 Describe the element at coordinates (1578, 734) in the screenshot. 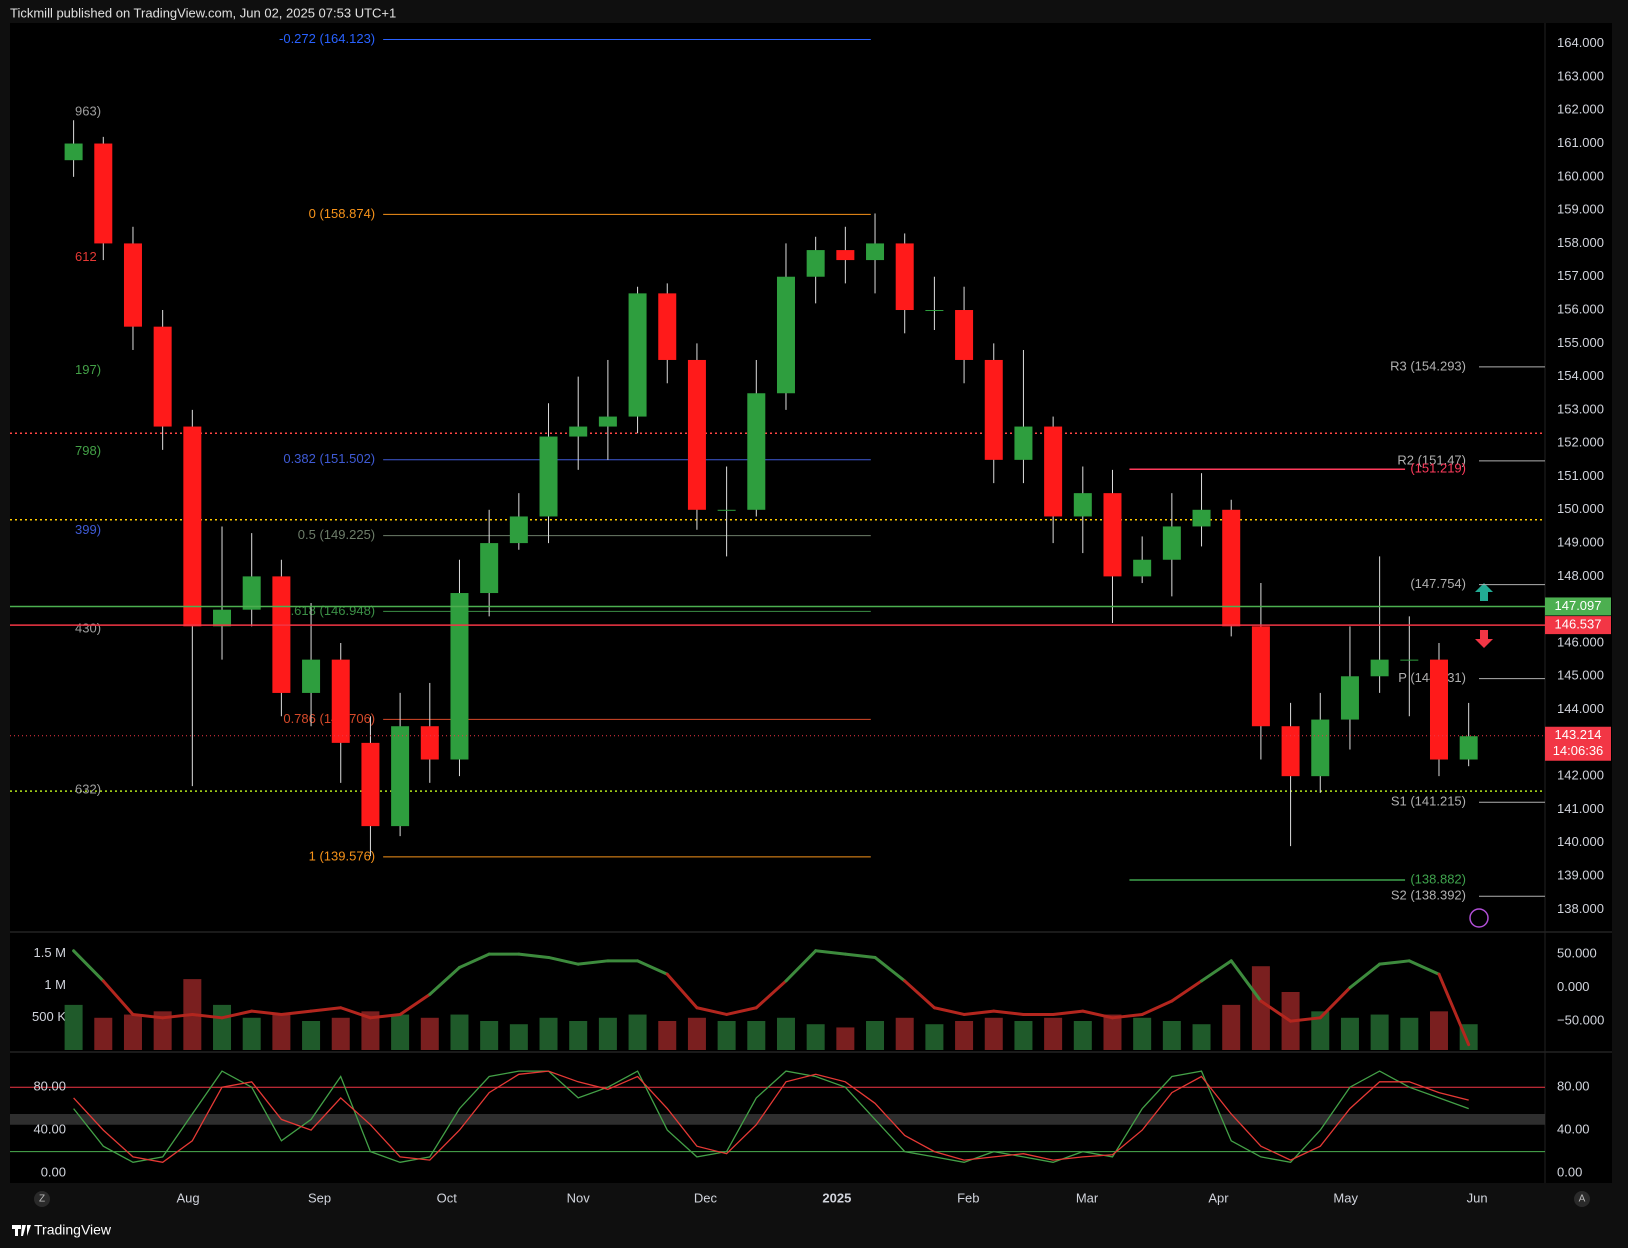

I see `last-price-label: 143.214` at that location.